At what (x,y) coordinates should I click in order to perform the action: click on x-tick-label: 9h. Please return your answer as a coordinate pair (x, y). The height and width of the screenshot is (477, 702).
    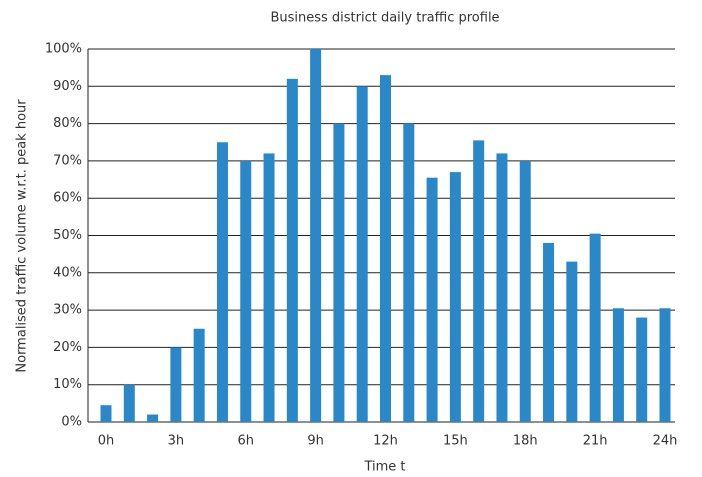
    Looking at the image, I should click on (315, 441).